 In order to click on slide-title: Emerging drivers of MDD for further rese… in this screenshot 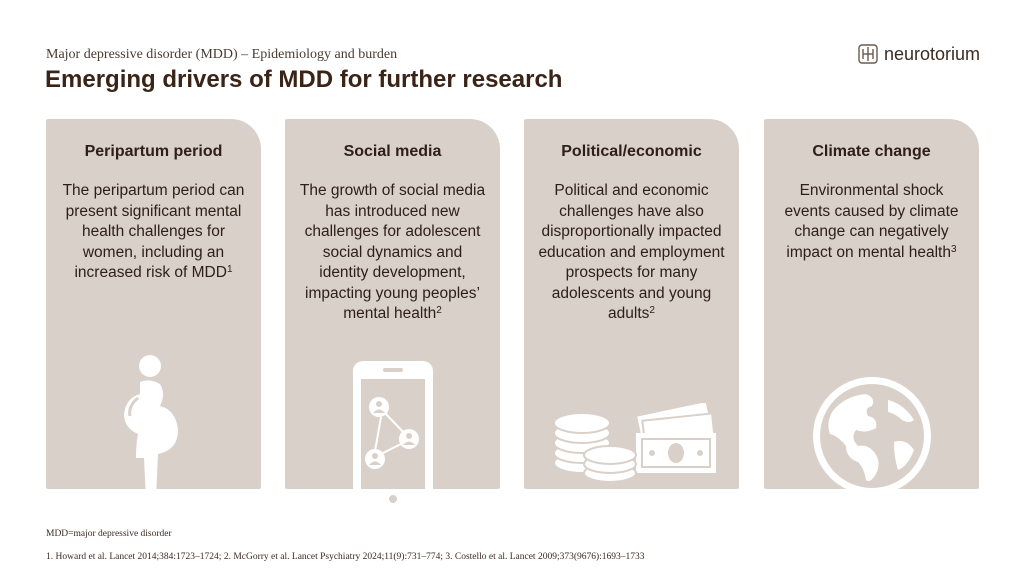, I will do `click(304, 79)`.